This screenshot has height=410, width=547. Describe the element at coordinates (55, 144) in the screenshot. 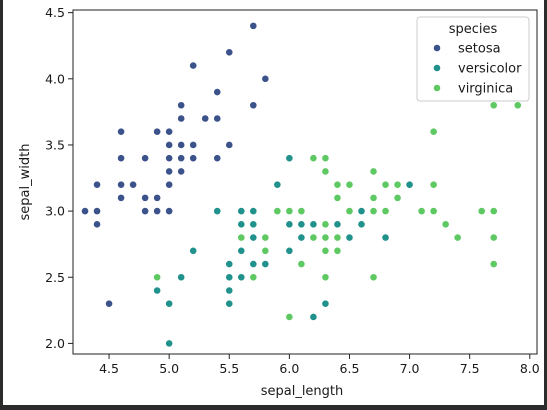

I see `y-tick-label: 3.5` at that location.